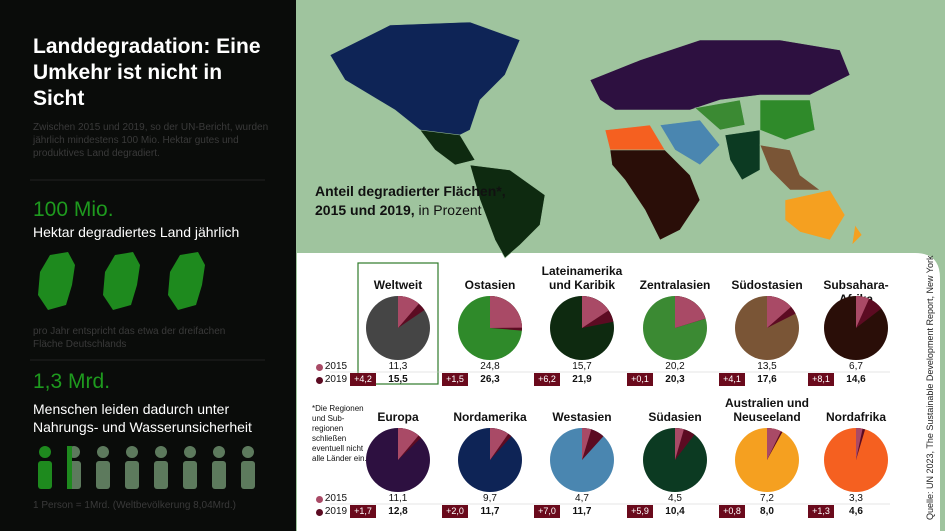  Describe the element at coordinates (821, 379) in the screenshot. I see `change-label: +8,1` at that location.